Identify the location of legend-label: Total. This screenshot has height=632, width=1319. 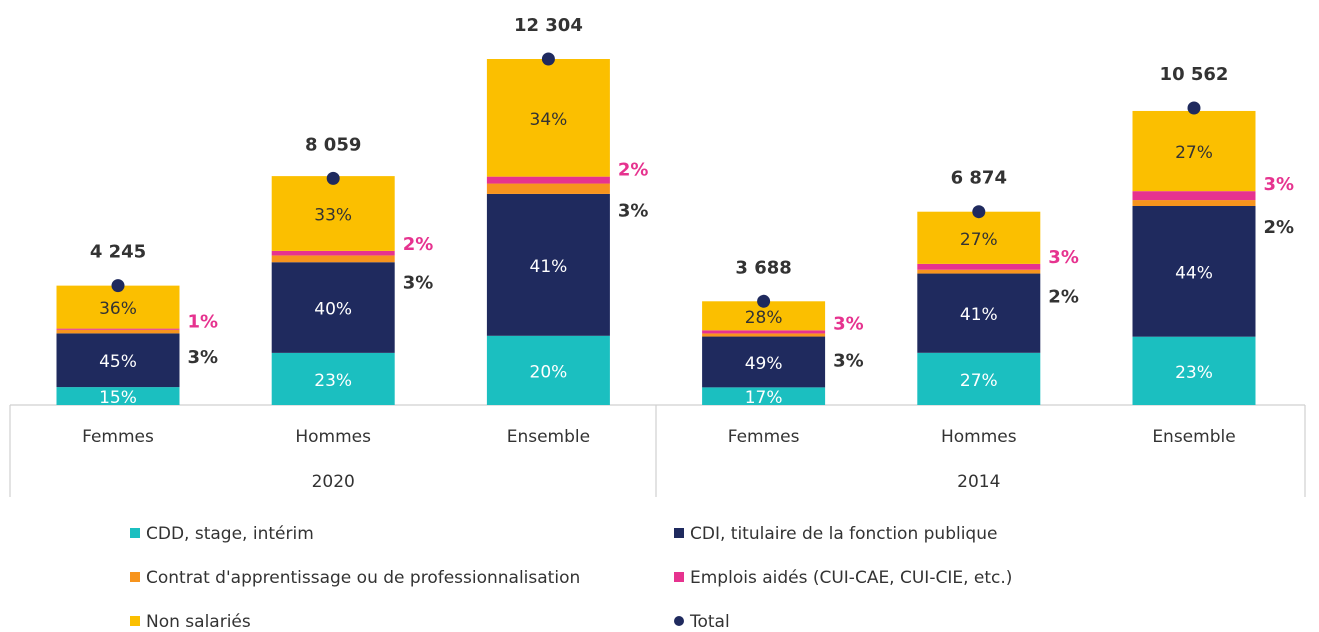
(709, 622).